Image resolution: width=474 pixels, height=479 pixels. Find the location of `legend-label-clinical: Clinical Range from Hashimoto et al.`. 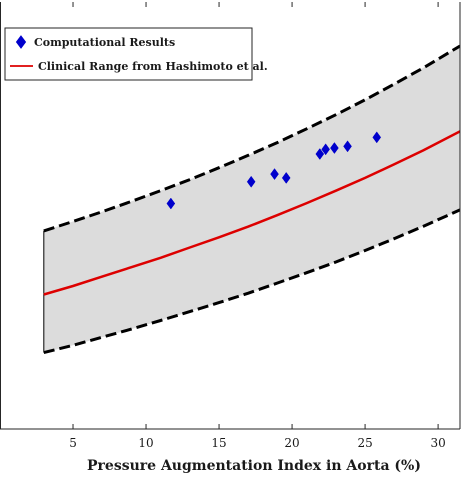

legend-label-clinical: Clinical Range from Hashimoto et al. is located at coordinates (153, 66).